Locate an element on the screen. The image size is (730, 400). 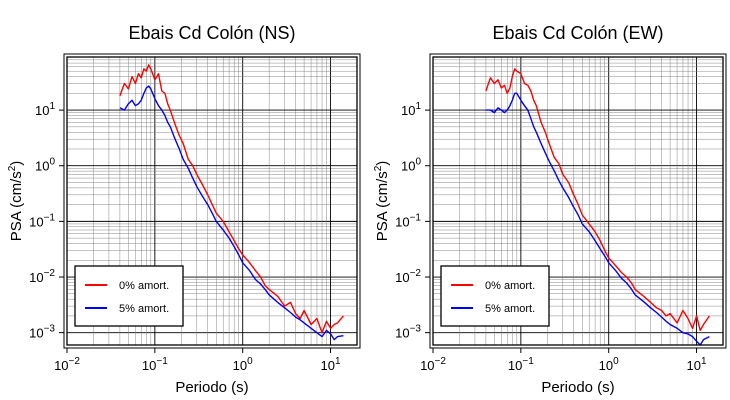
chart-title: Ebais Cd Colón (EW) is located at coordinates (577, 33).